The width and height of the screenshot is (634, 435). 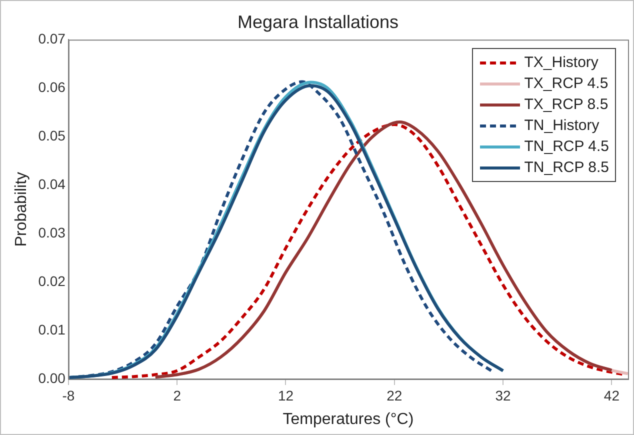 I want to click on y-tick-label: 0.00, so click(x=52, y=378).